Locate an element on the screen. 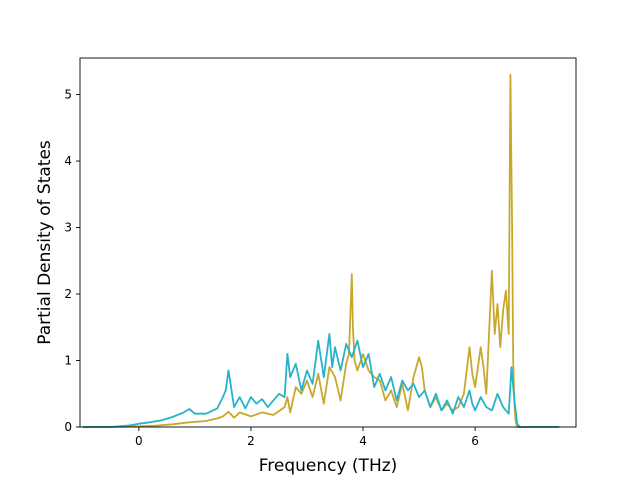 This screenshot has height=480, width=640. y-axis-label: Partial Density of States is located at coordinates (45, 242).